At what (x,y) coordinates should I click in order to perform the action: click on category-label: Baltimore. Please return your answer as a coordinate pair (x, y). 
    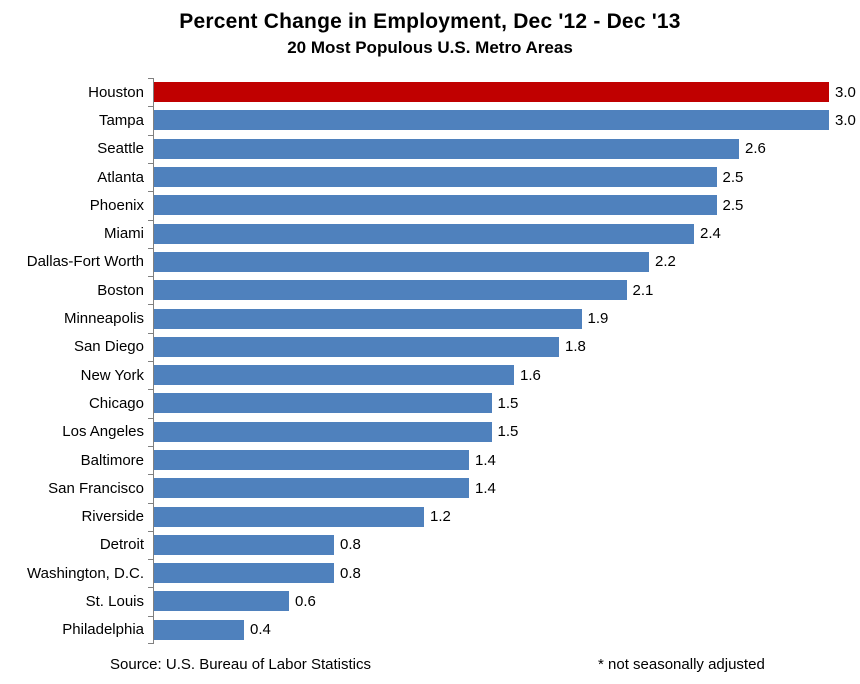
    Looking at the image, I should click on (112, 460).